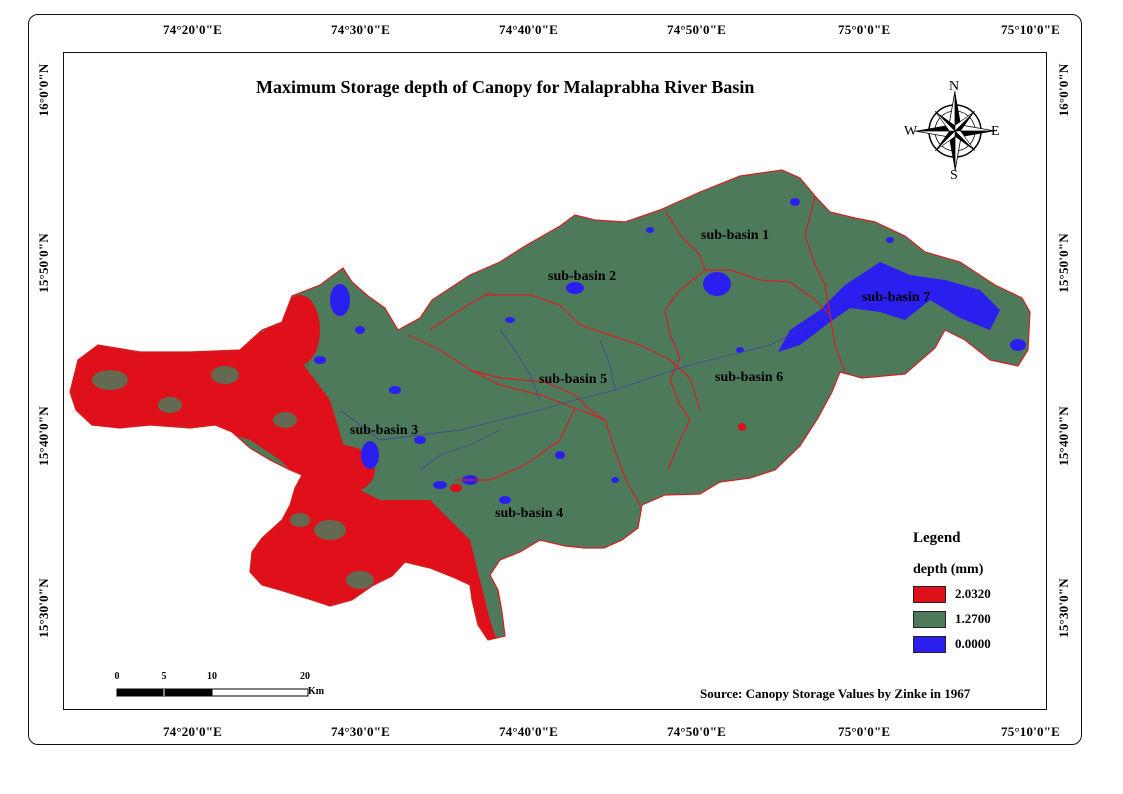 The height and width of the screenshot is (794, 1123). What do you see at coordinates (995, 131) in the screenshot?
I see `compass-east-label: E` at bounding box center [995, 131].